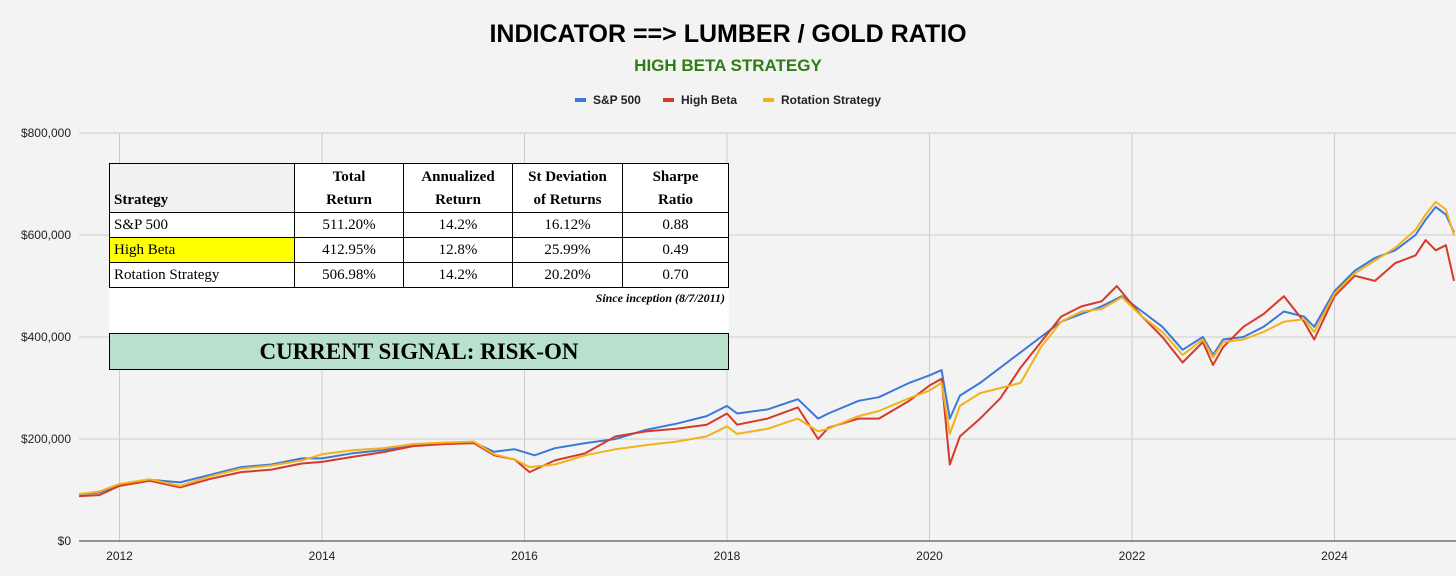  What do you see at coordinates (202, 188) in the screenshot?
I see `header-strategy: Strategy` at bounding box center [202, 188].